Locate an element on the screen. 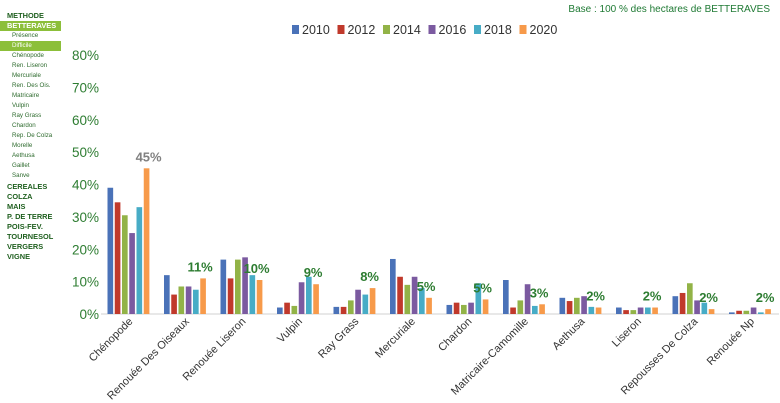 The width and height of the screenshot is (780, 403). sidebar-item-tournesol: TOURNESOL is located at coordinates (30, 237).